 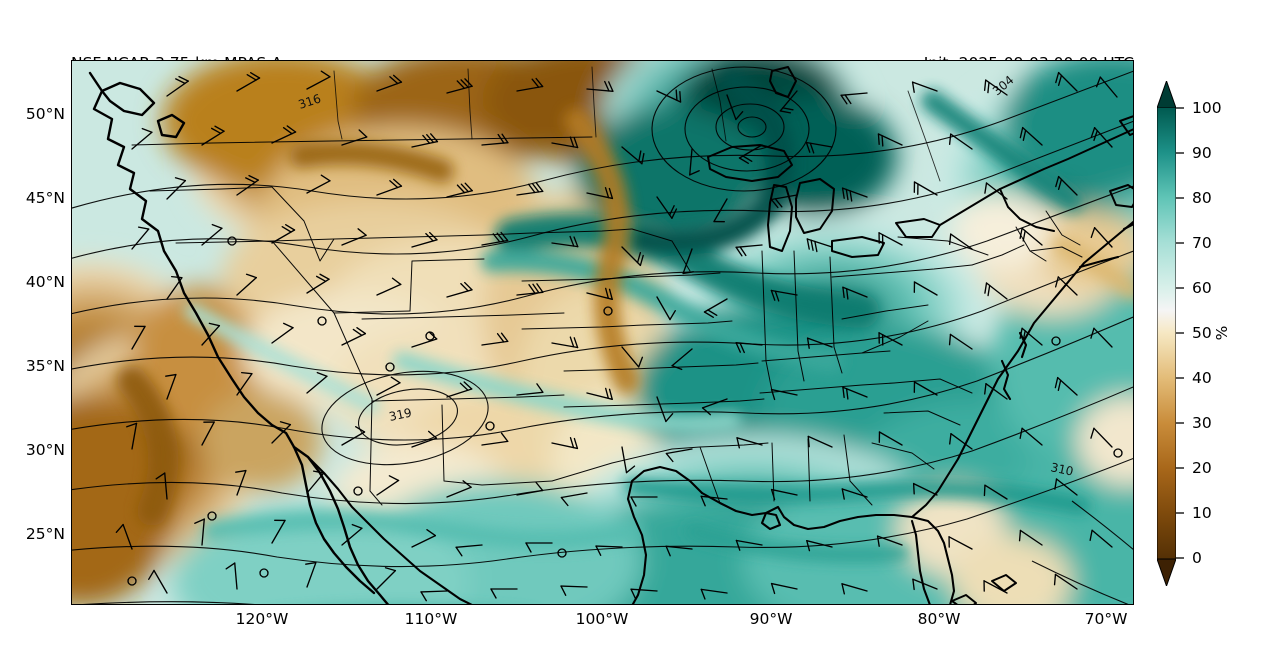 I want to click on colorbar-axis-label: %, so click(x=1222, y=333).